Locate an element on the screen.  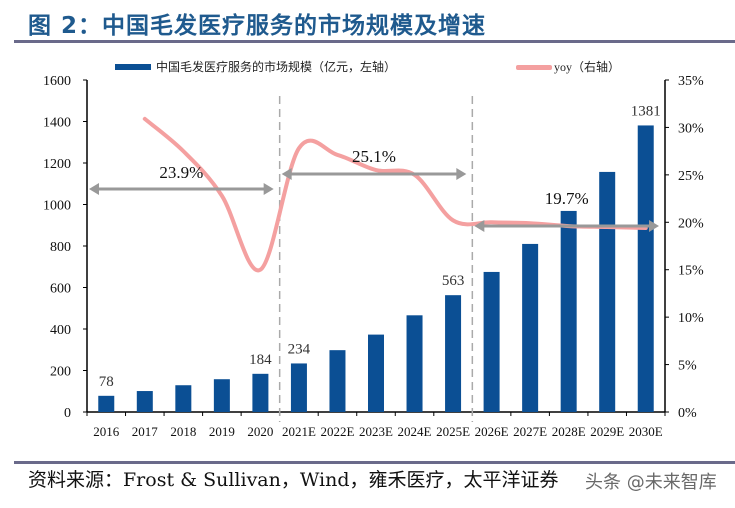
bar-2026E is located at coordinates (491, 341).